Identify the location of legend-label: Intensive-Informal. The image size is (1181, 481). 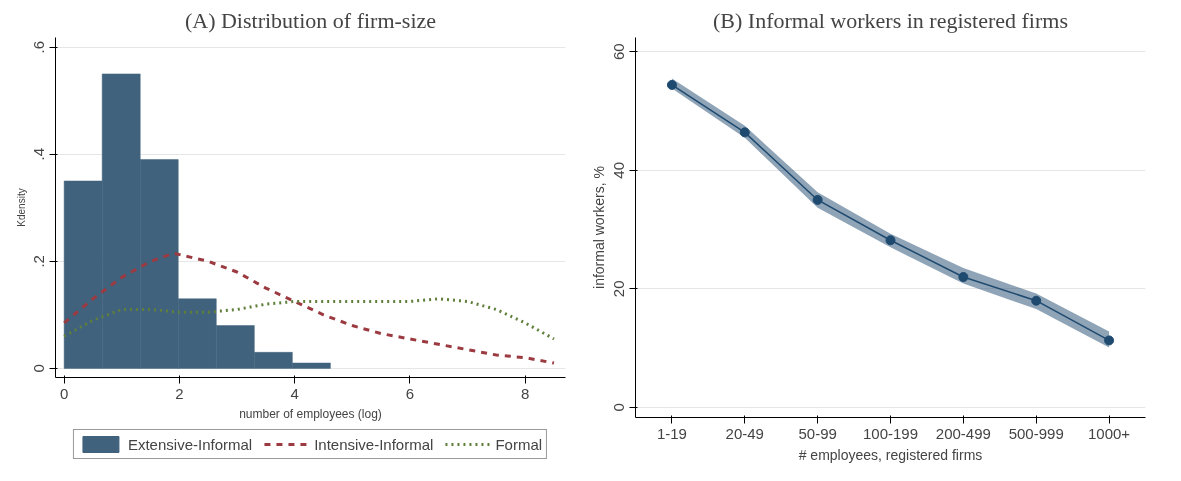
(374, 444).